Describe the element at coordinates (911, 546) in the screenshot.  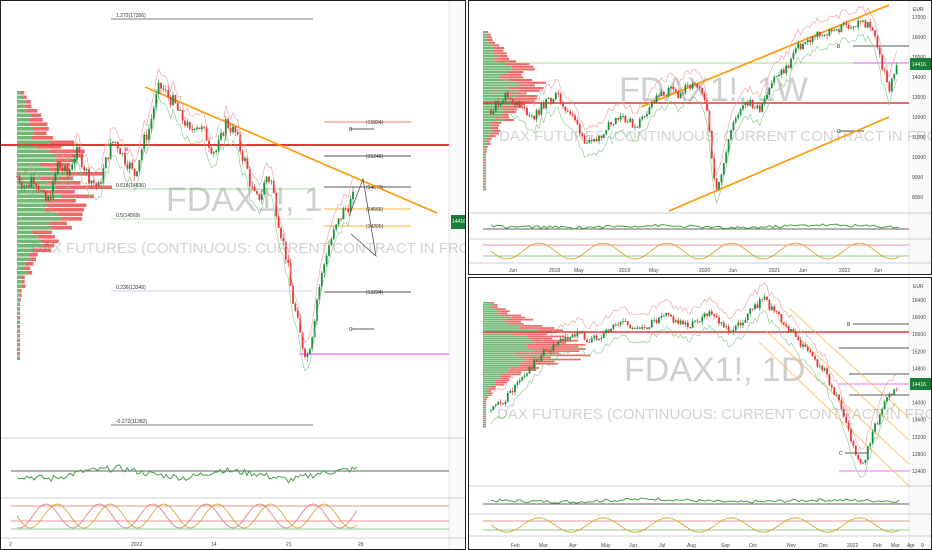
I see `x-tick-label: Apr` at that location.